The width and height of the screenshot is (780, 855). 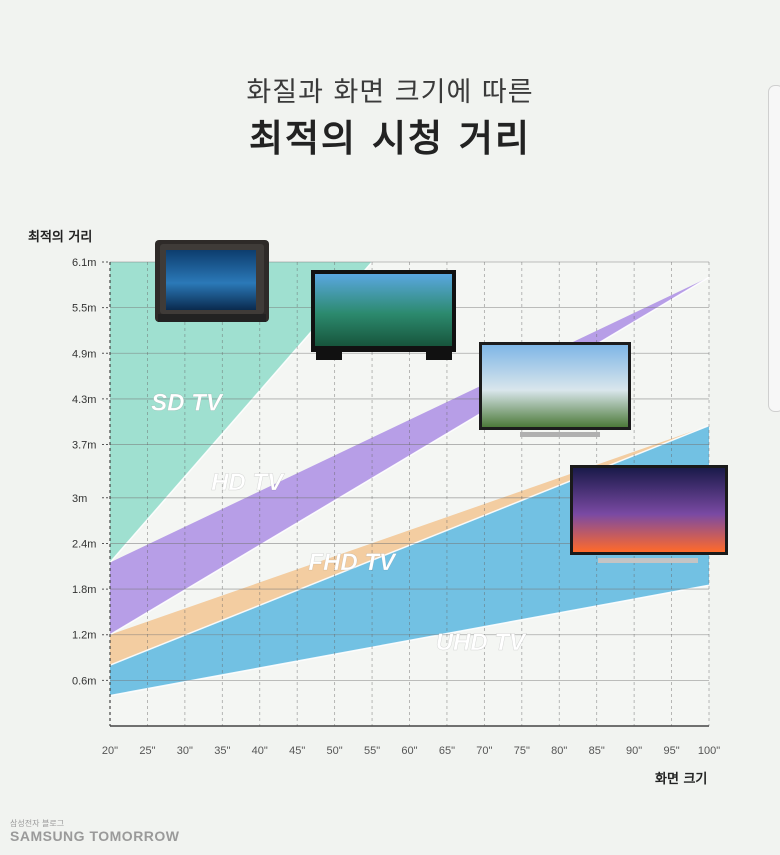 I want to click on y-tick-label: 4.3m, so click(x=84, y=400).